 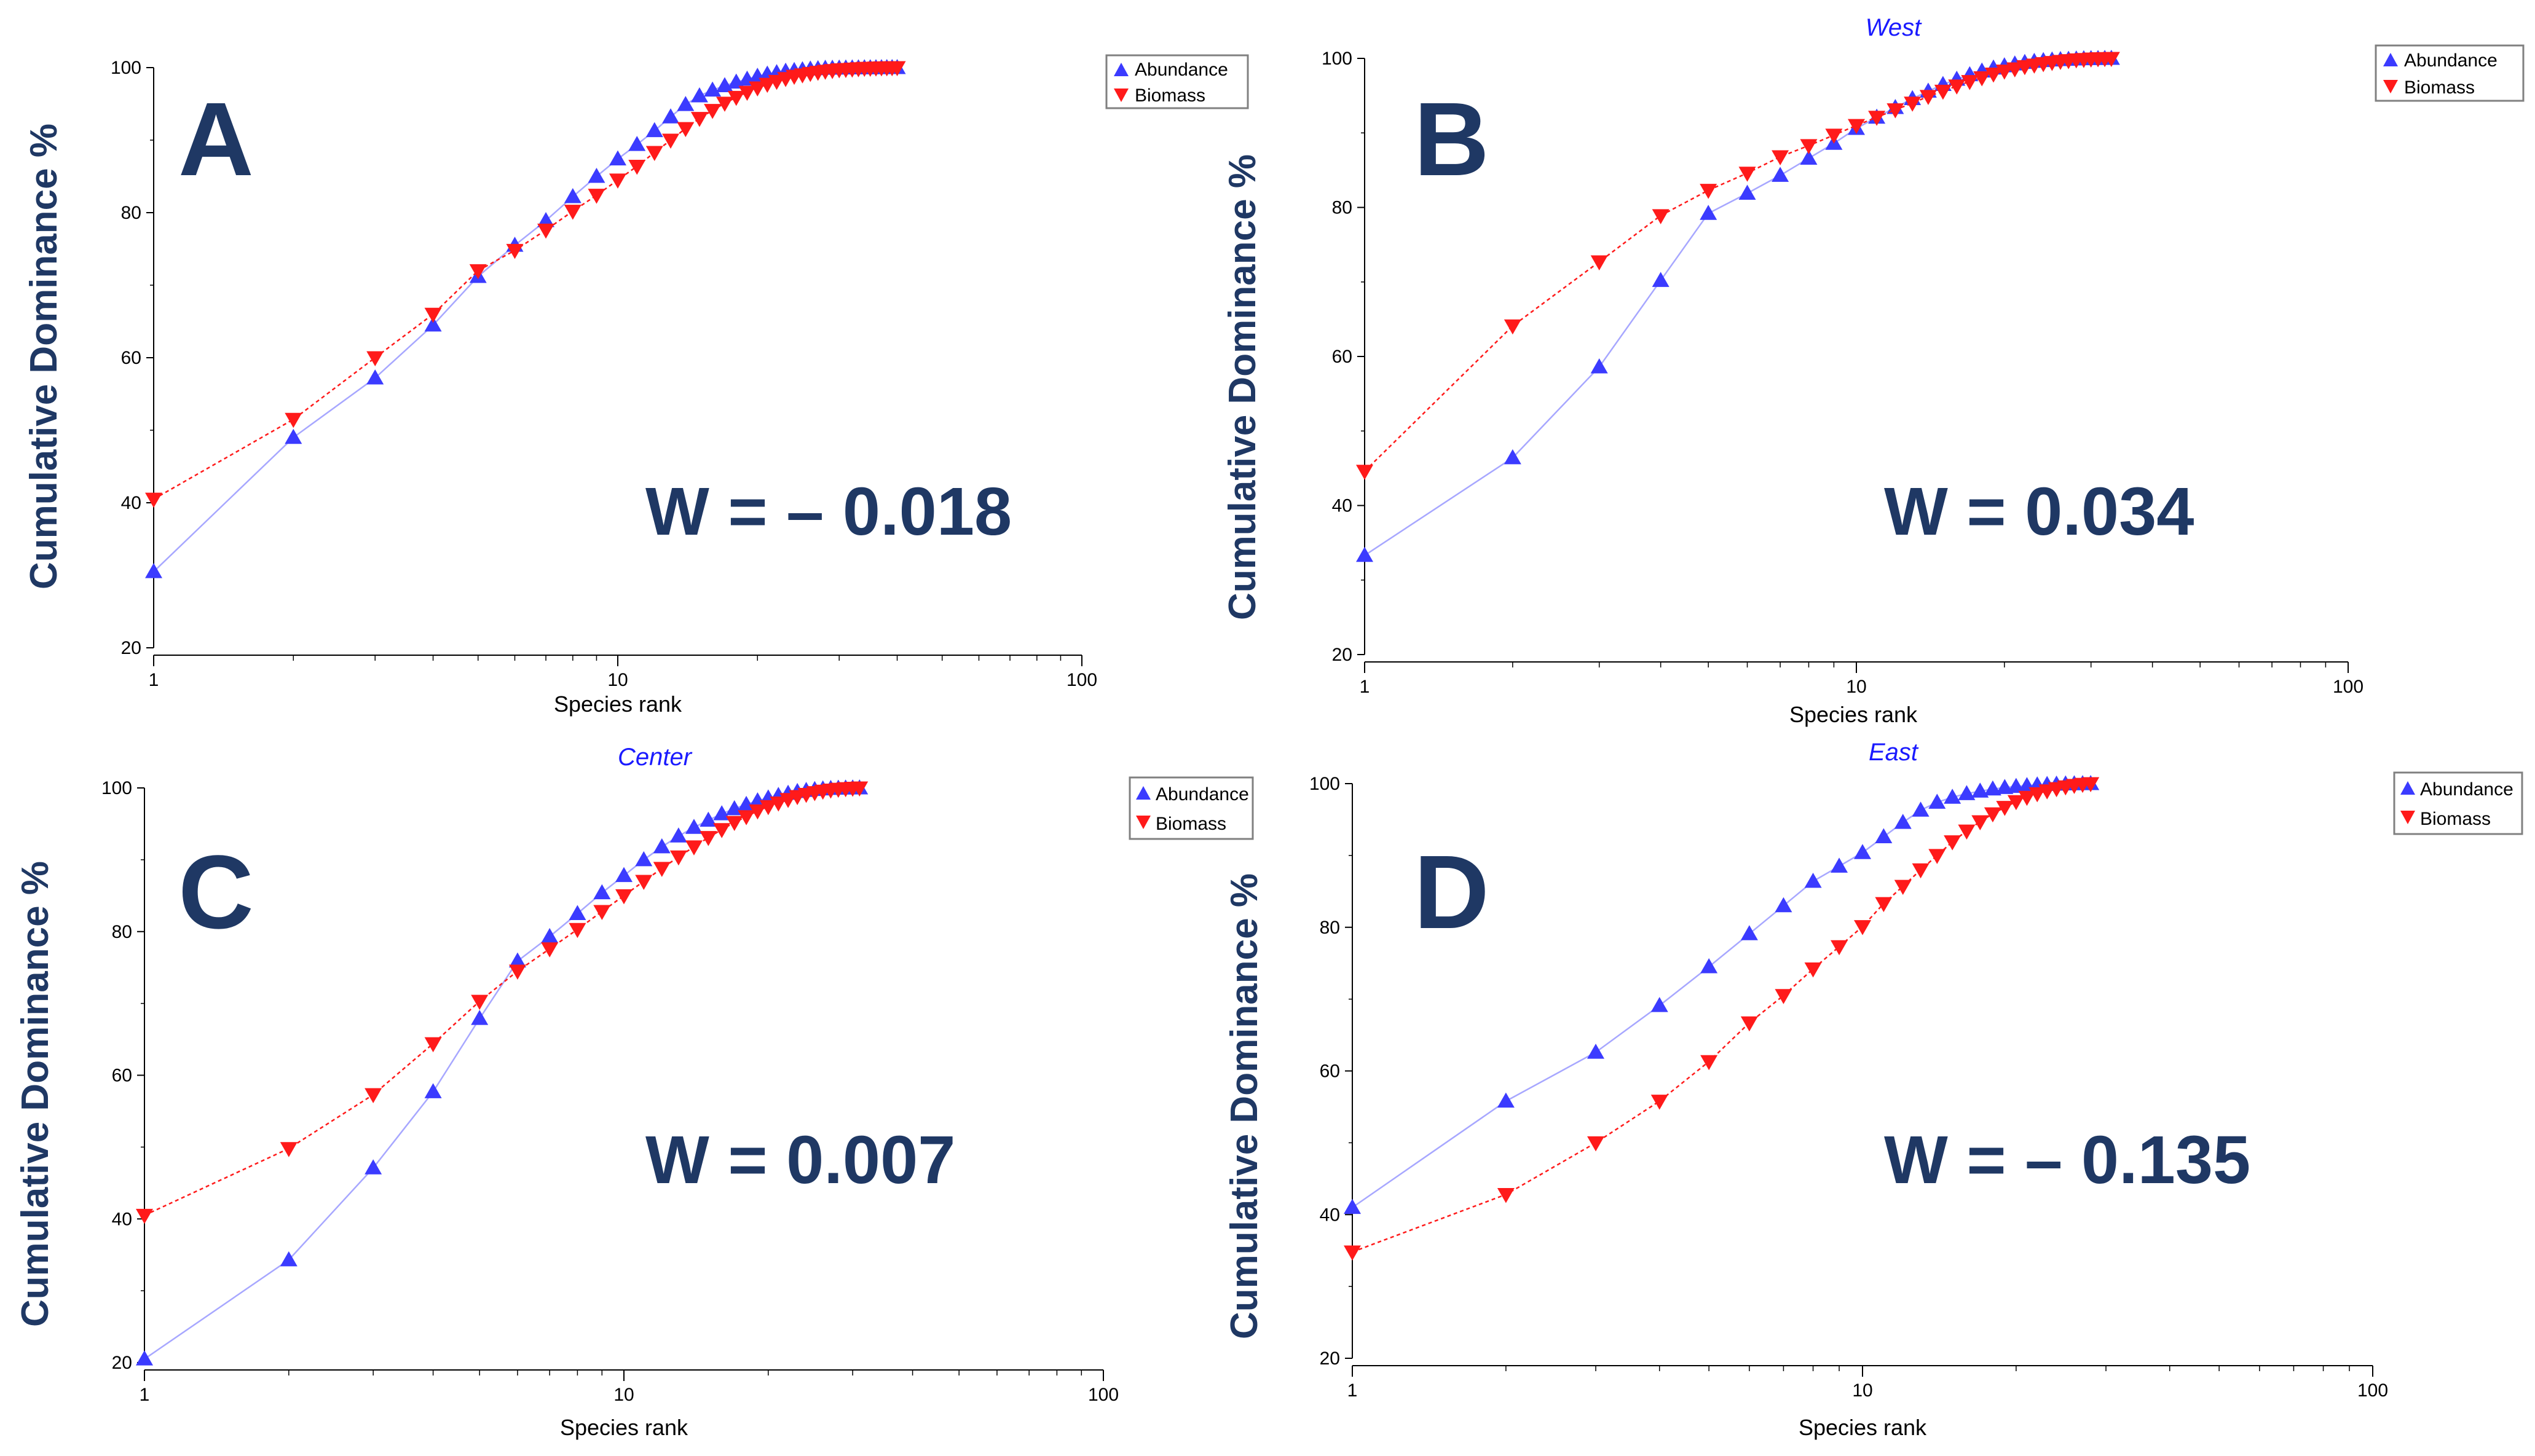 What do you see at coordinates (2466, 789) in the screenshot?
I see `panel-d-legend-abundance-label: Abundance` at bounding box center [2466, 789].